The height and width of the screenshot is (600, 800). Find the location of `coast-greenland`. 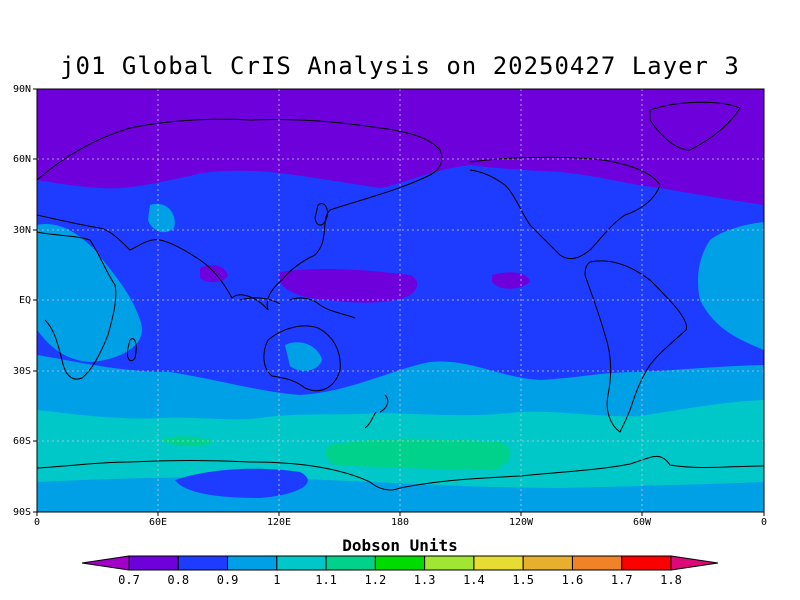

coast-greenland is located at coordinates (695, 126).